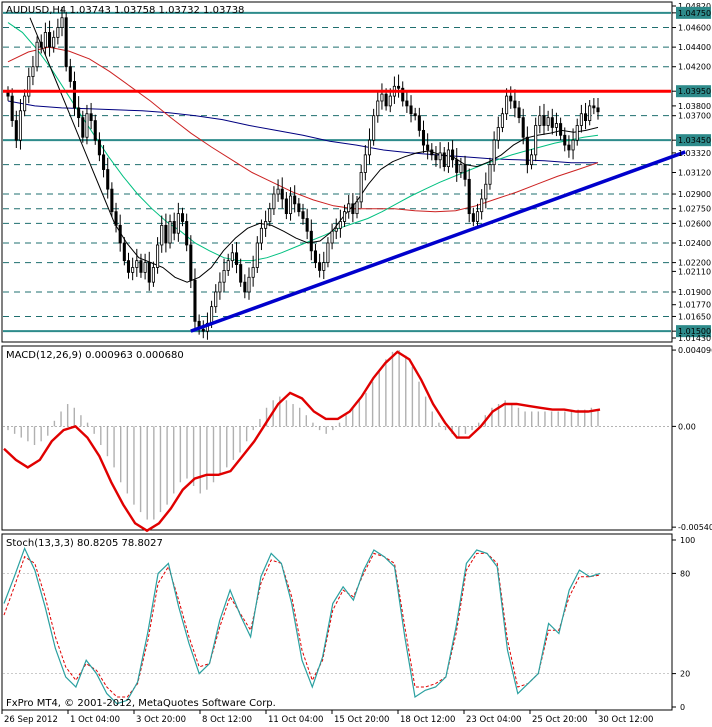 The height and width of the screenshot is (727, 712). I want to click on price-tick-label: 1.03320, so click(694, 153).